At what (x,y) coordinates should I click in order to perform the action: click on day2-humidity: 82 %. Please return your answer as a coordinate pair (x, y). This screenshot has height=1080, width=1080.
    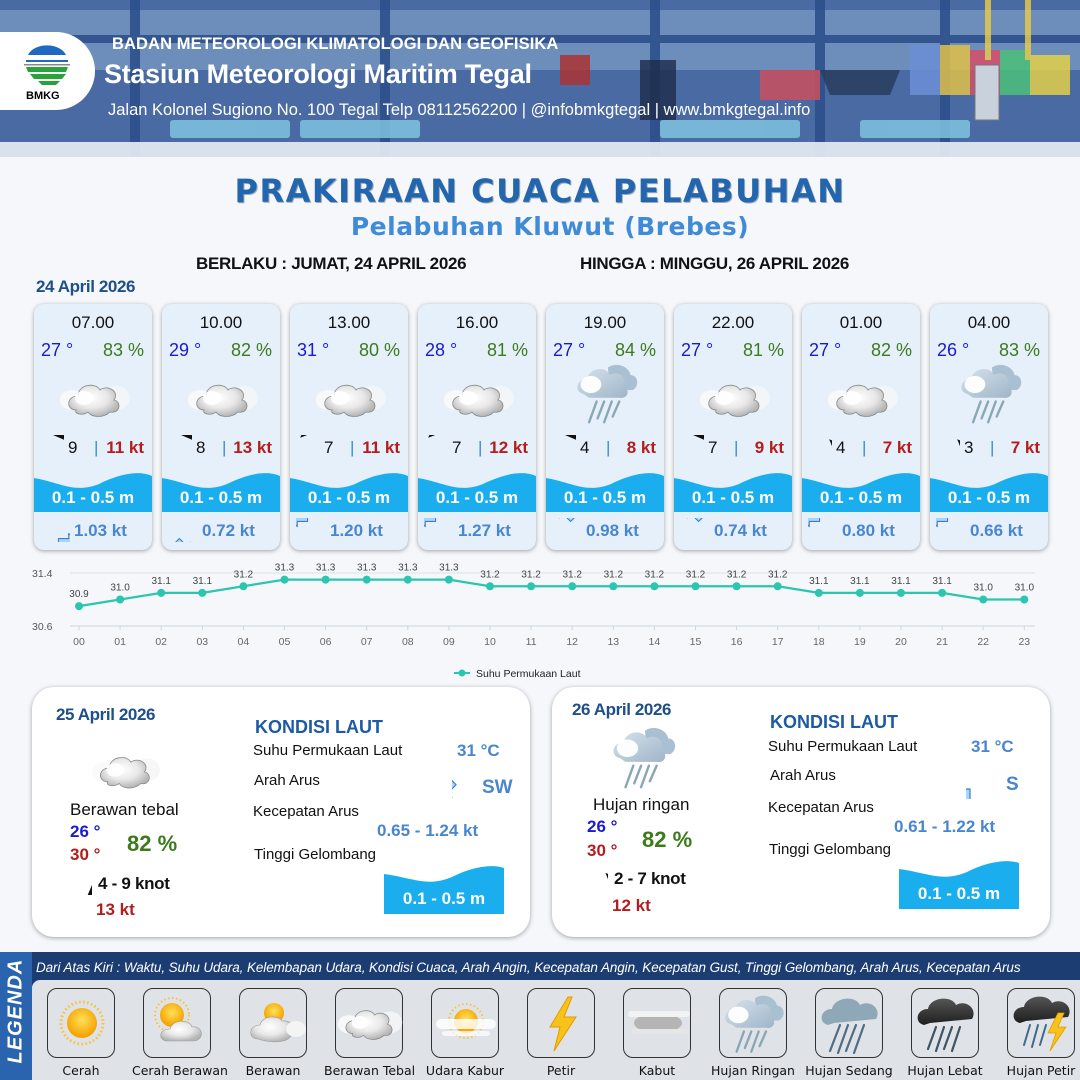
    Looking at the image, I should click on (152, 843).